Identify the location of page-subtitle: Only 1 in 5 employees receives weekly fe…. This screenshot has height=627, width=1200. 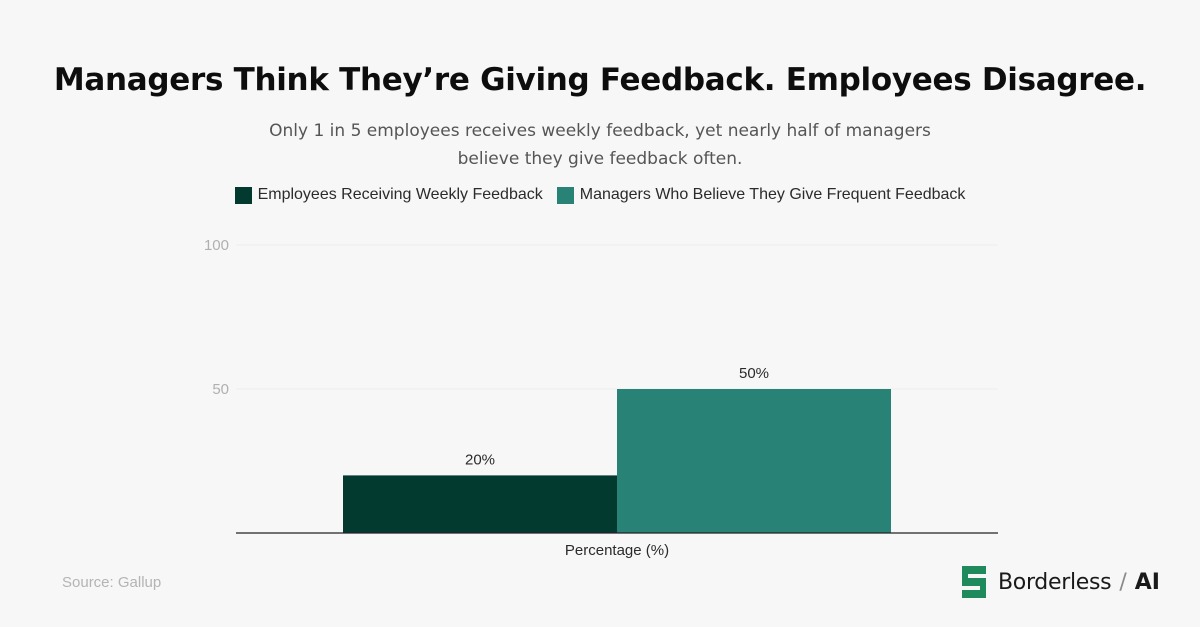
(600, 145).